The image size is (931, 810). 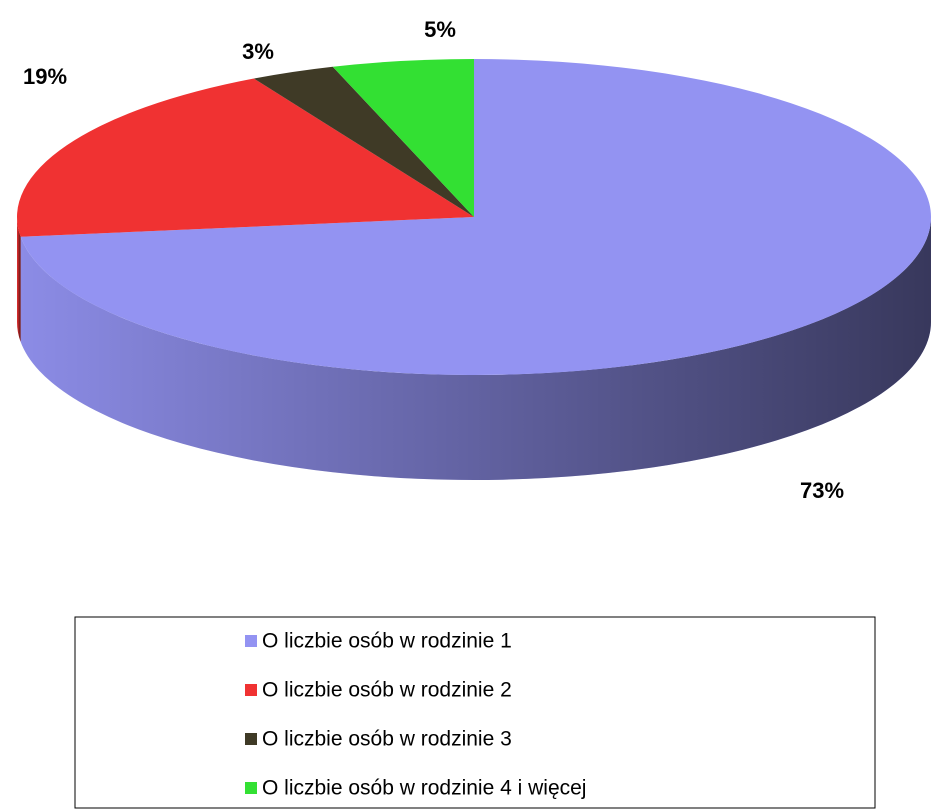 What do you see at coordinates (424, 788) in the screenshot?
I see `legend-label: O liczbie osób w rodzinie 4 i więcej` at bounding box center [424, 788].